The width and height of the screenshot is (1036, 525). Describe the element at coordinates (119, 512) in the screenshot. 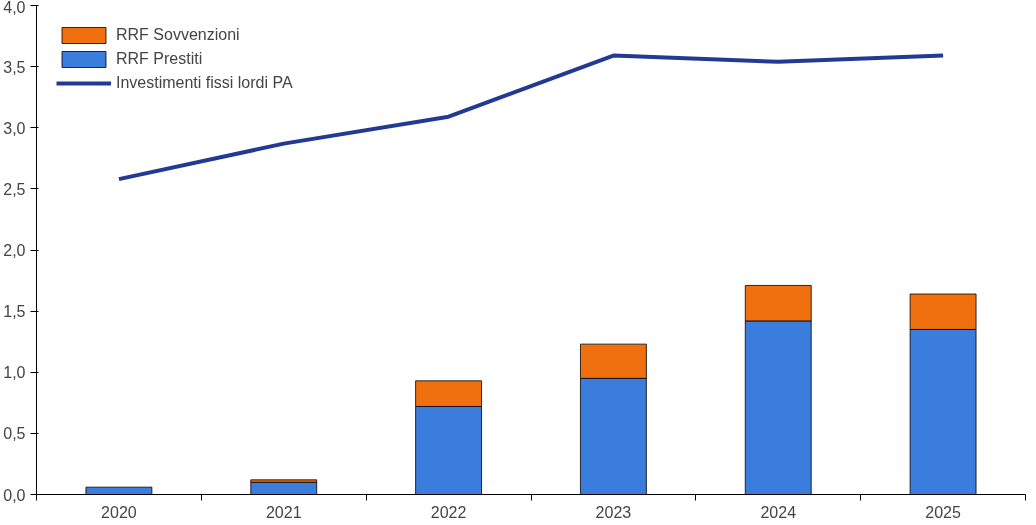

I see `x-tick-label: 2020` at that location.